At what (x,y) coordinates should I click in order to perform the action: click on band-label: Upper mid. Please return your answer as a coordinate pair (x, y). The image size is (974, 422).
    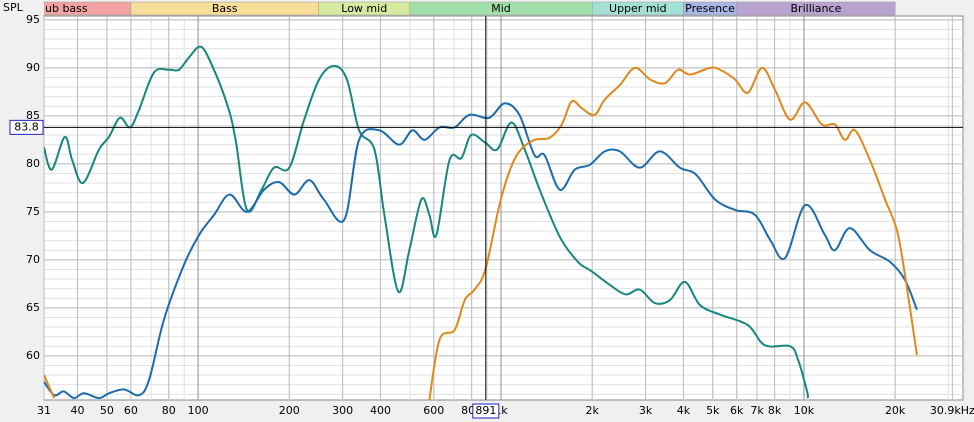
    Looking at the image, I should click on (638, 8).